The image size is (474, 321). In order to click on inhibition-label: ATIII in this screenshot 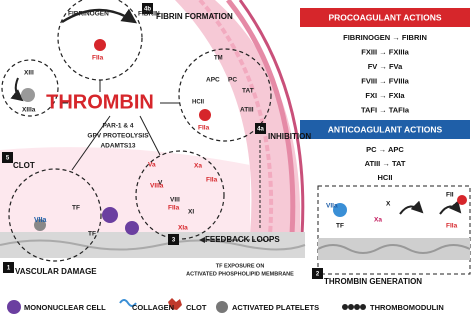, I will do `click(247, 110)`.